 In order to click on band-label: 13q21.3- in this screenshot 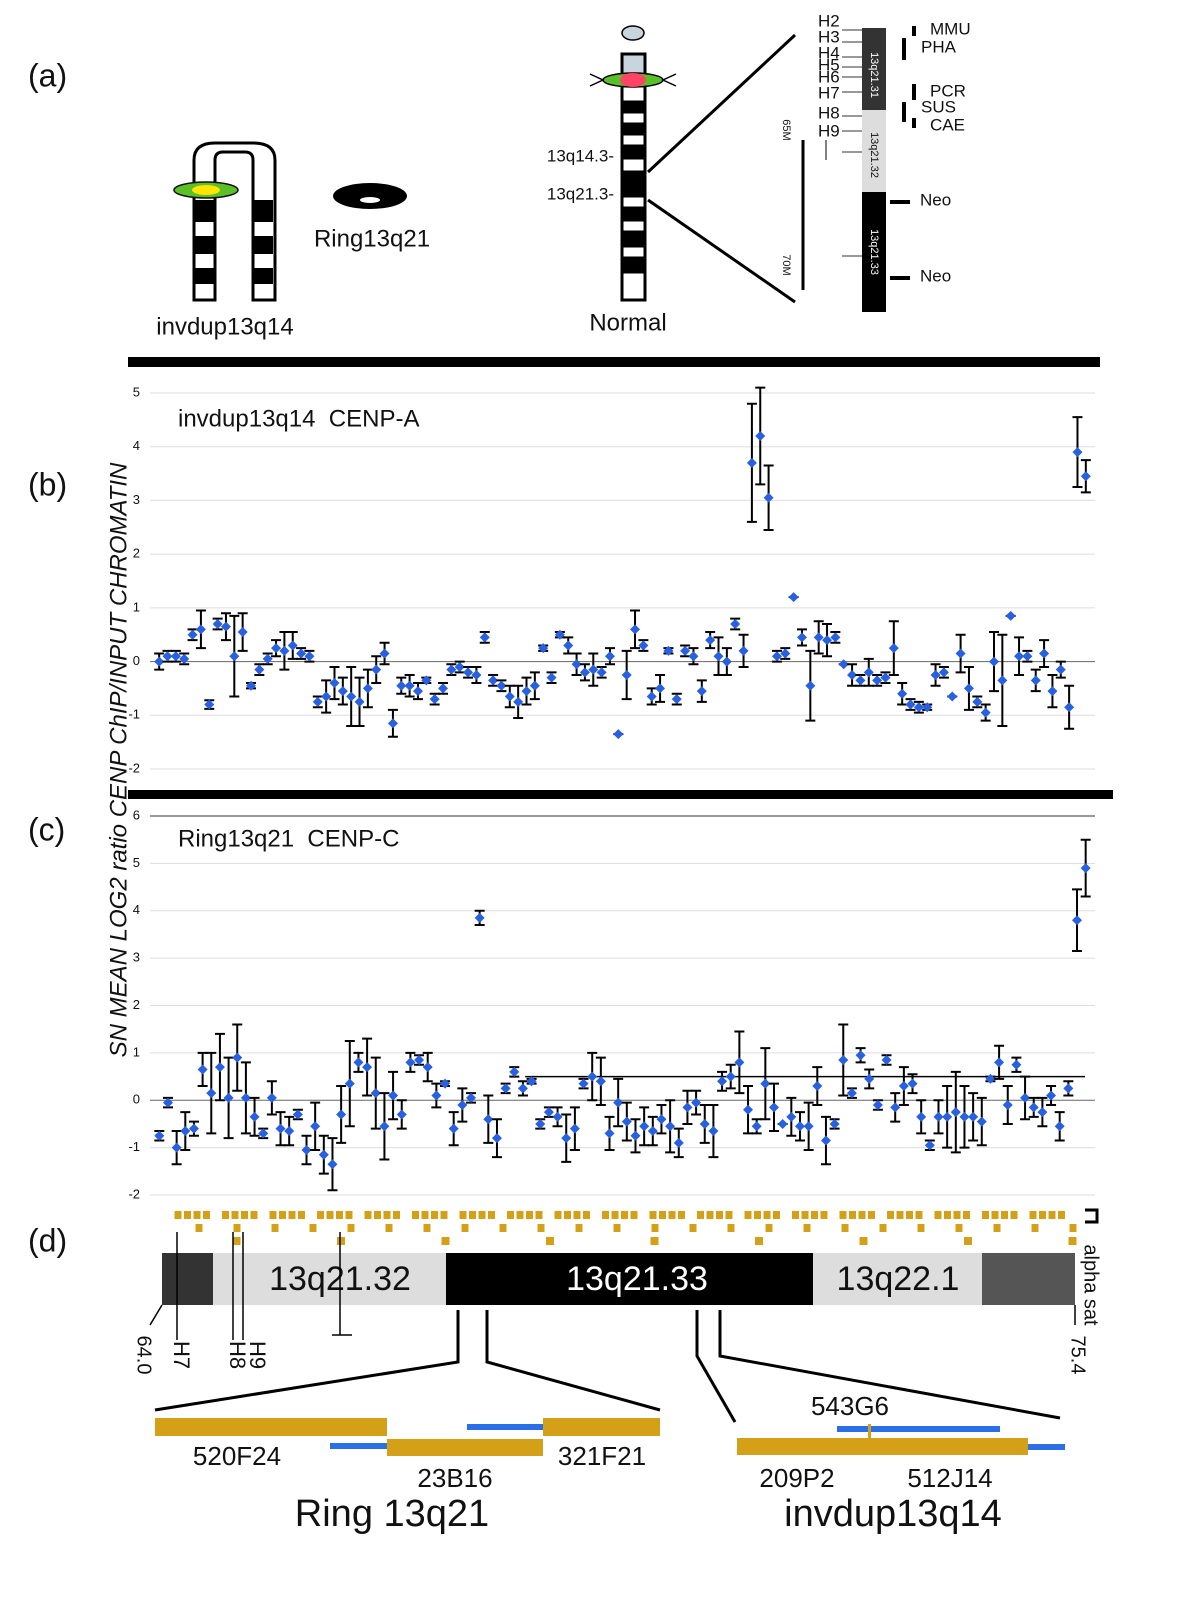, I will do `click(580, 193)`.